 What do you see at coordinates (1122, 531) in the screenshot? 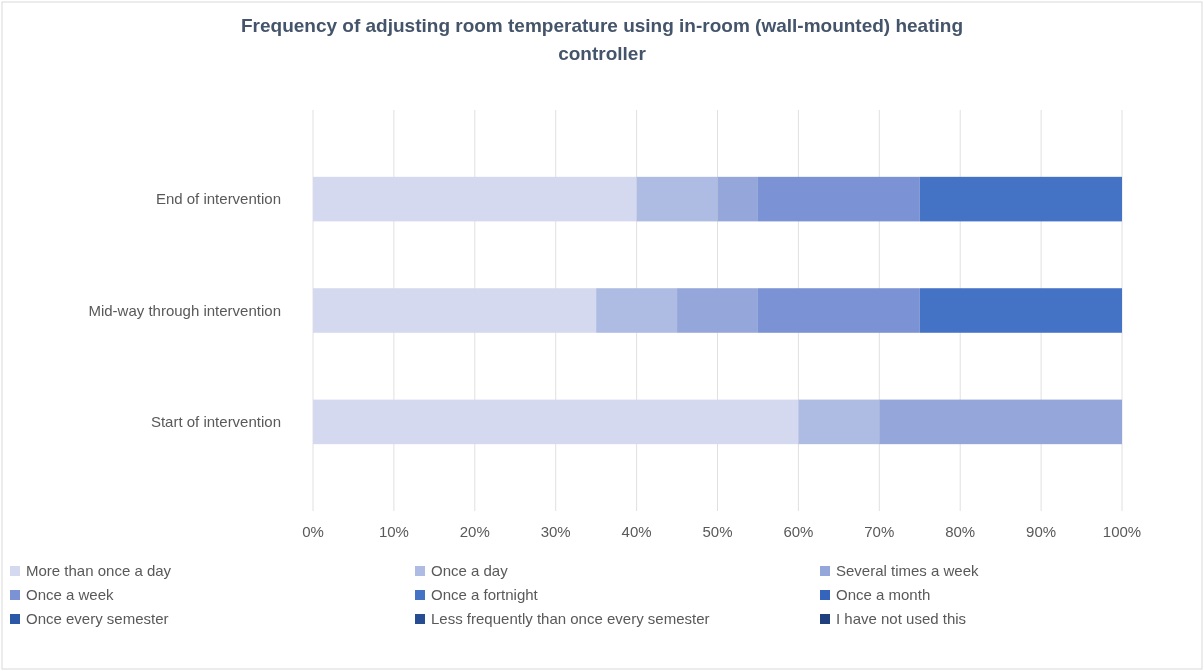
I see `x-tick-label: 100%` at bounding box center [1122, 531].